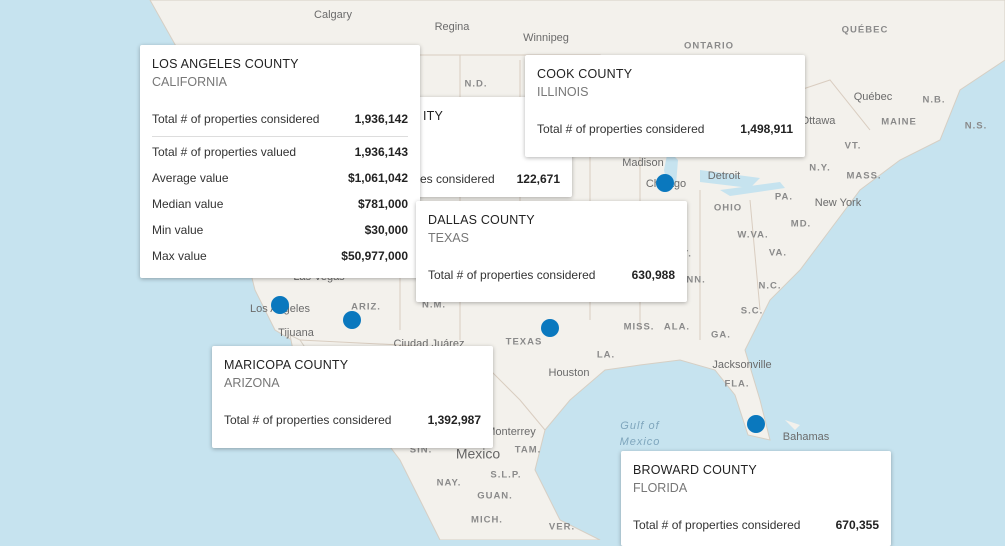  I want to click on map-label: OHIO, so click(728, 208).